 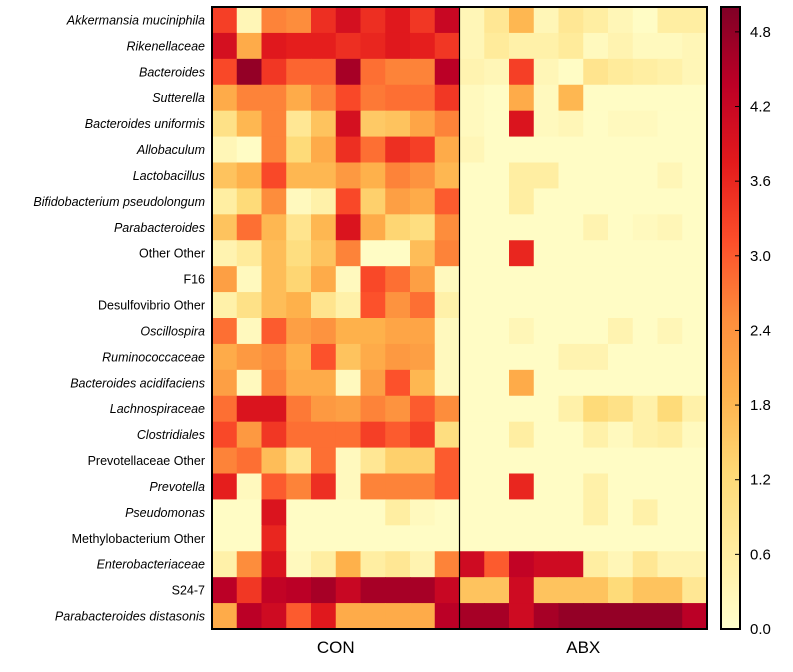 What do you see at coordinates (760, 181) in the screenshot?
I see `colorbar-tick-label: 3.6` at bounding box center [760, 181].